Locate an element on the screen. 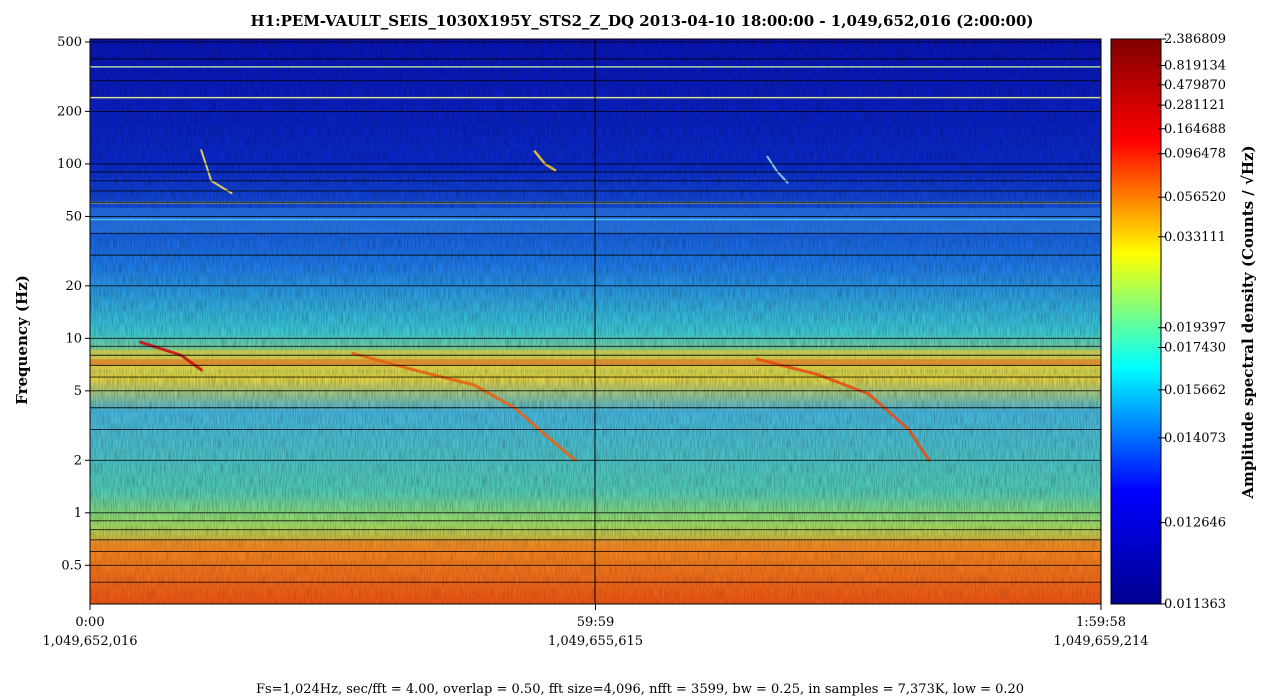 The image size is (1280, 700). colorbar-tick-label: 0.164688 is located at coordinates (1195, 129).